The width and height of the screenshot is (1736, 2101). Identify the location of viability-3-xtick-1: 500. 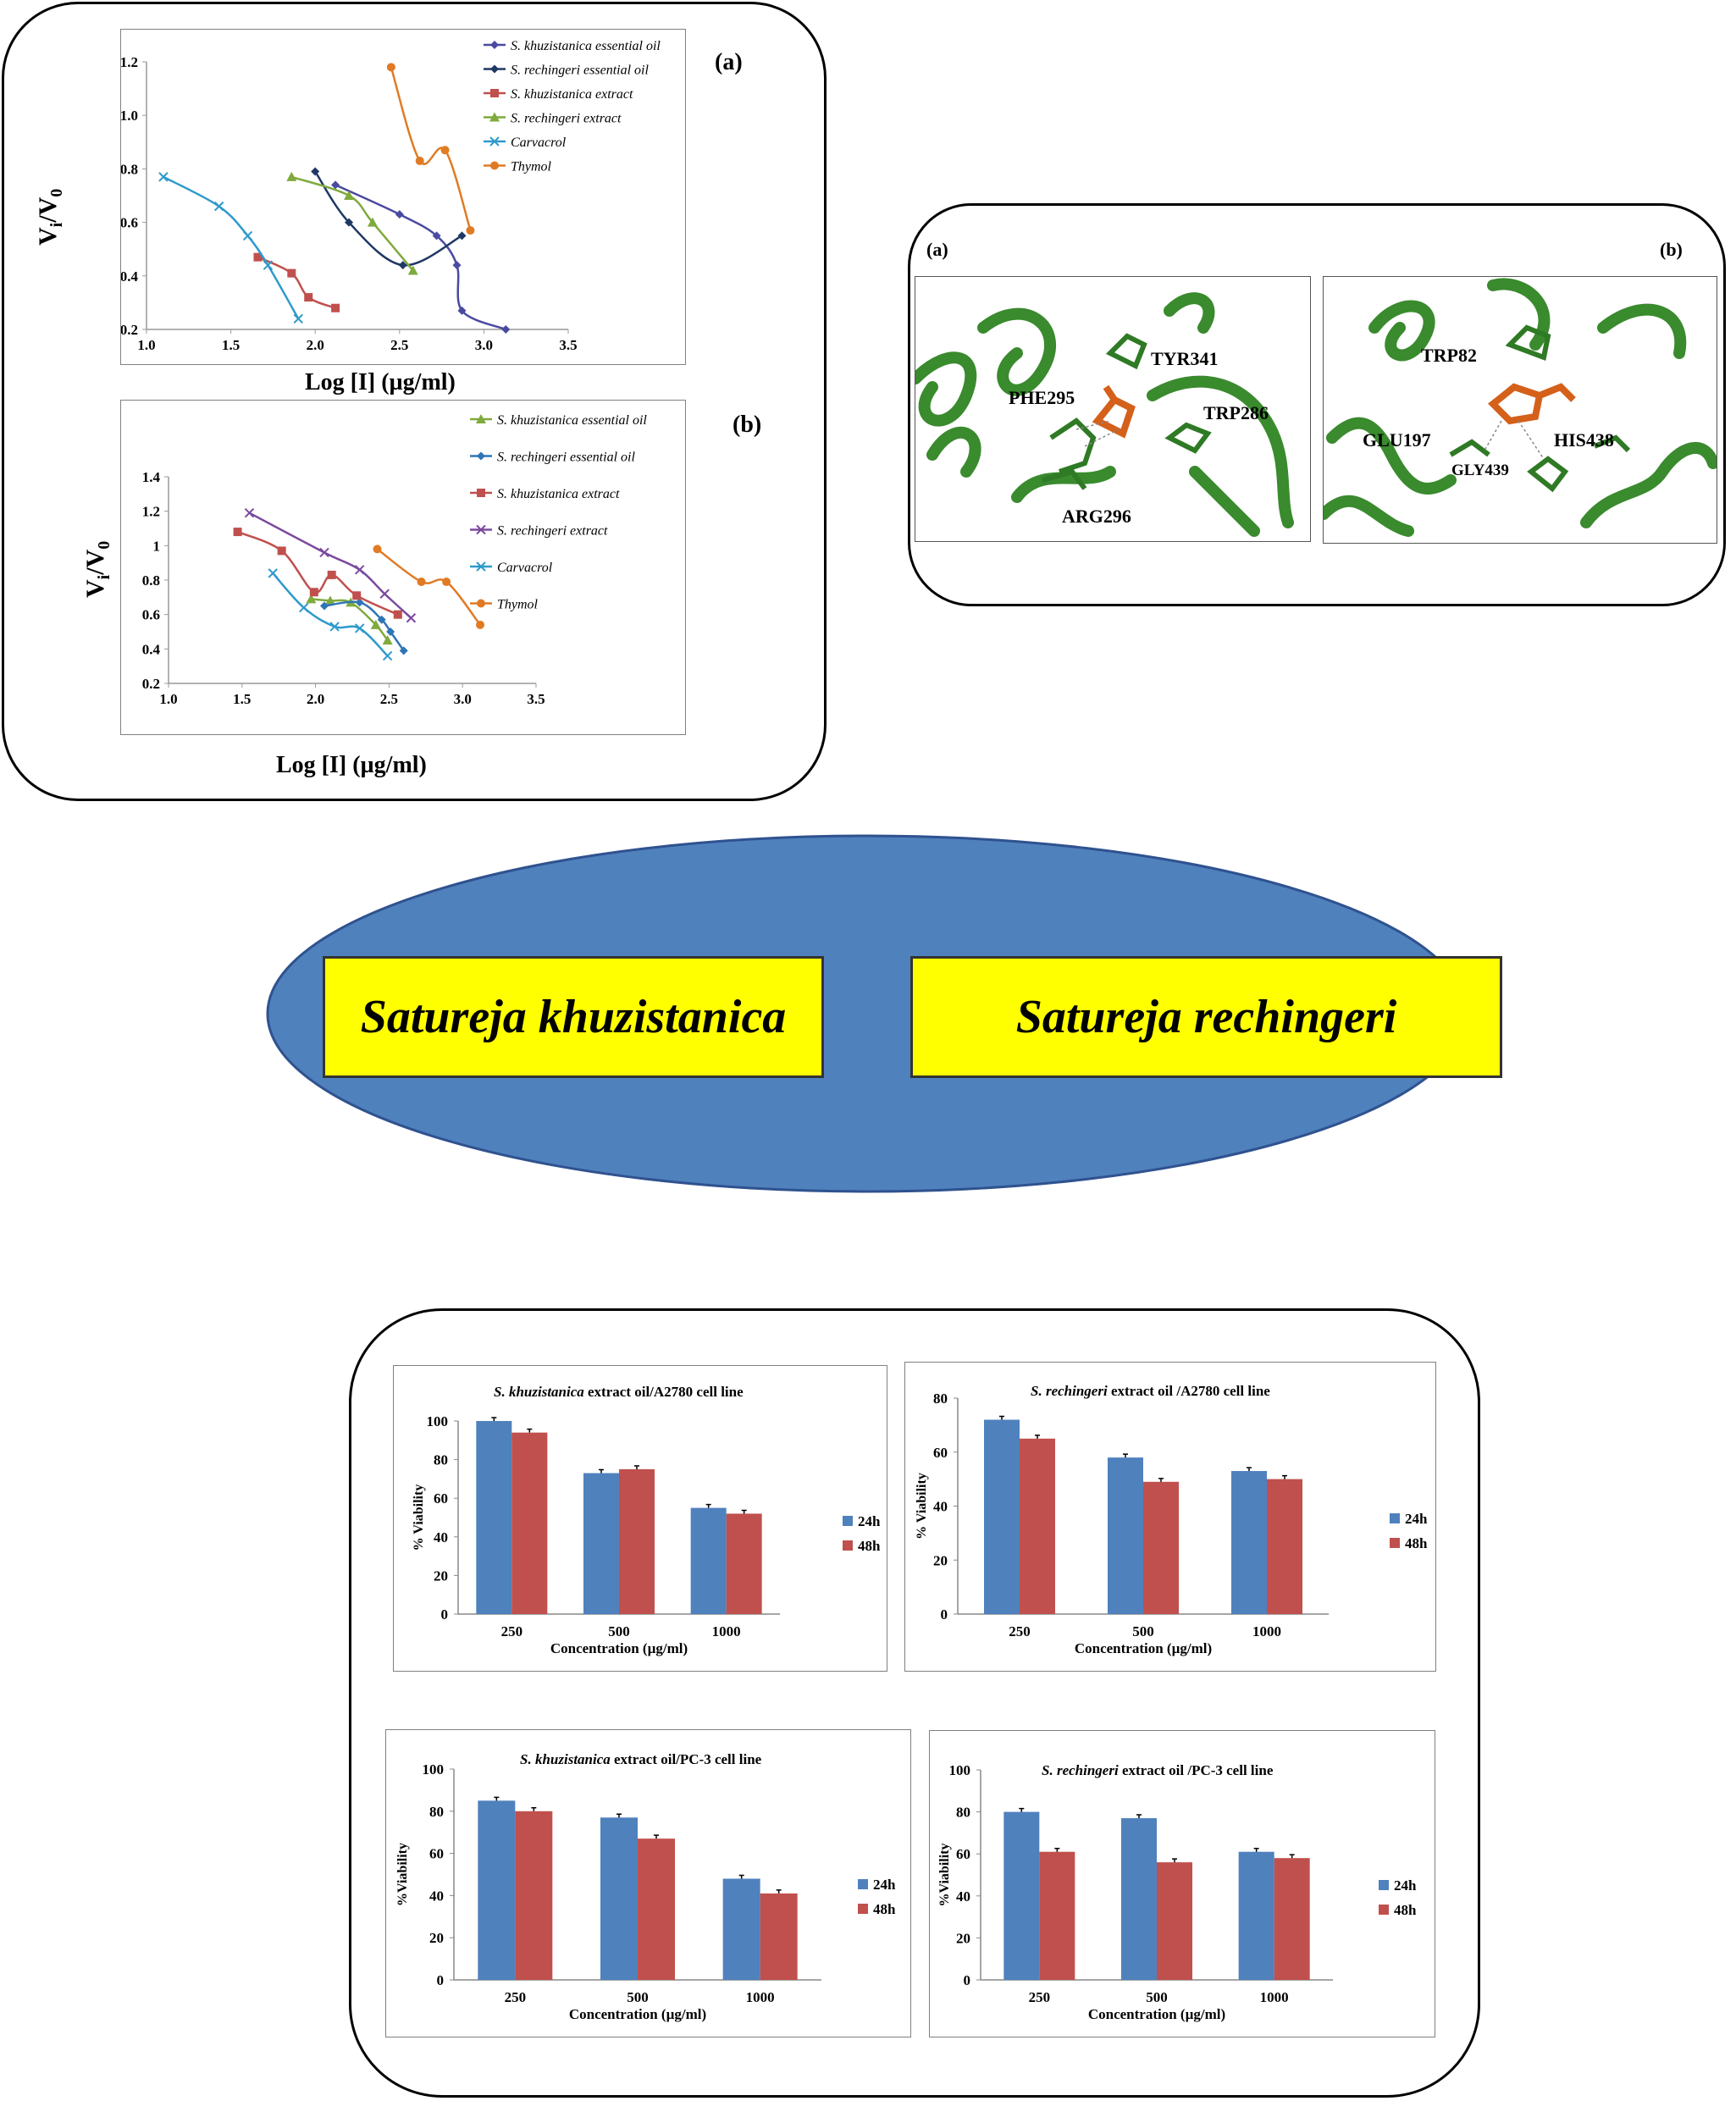
(1157, 1997).